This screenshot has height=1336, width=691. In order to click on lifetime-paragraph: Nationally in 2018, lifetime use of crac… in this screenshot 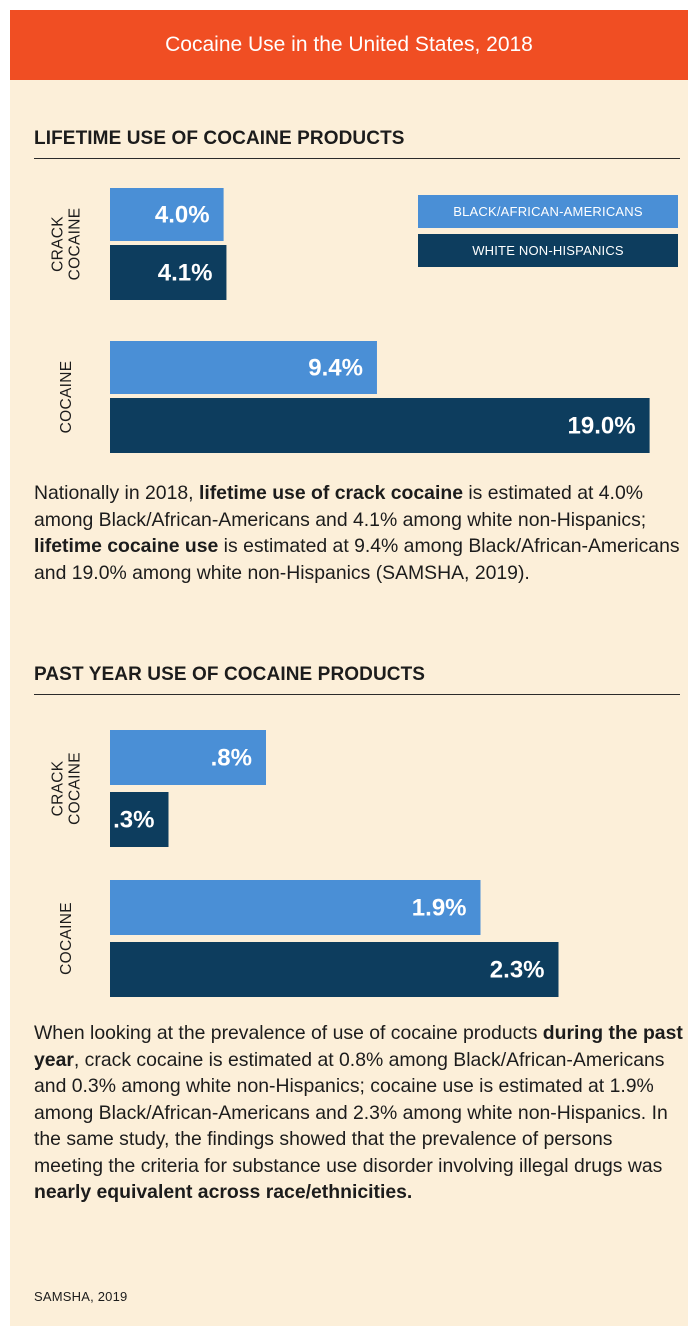, I will do `click(359, 533)`.